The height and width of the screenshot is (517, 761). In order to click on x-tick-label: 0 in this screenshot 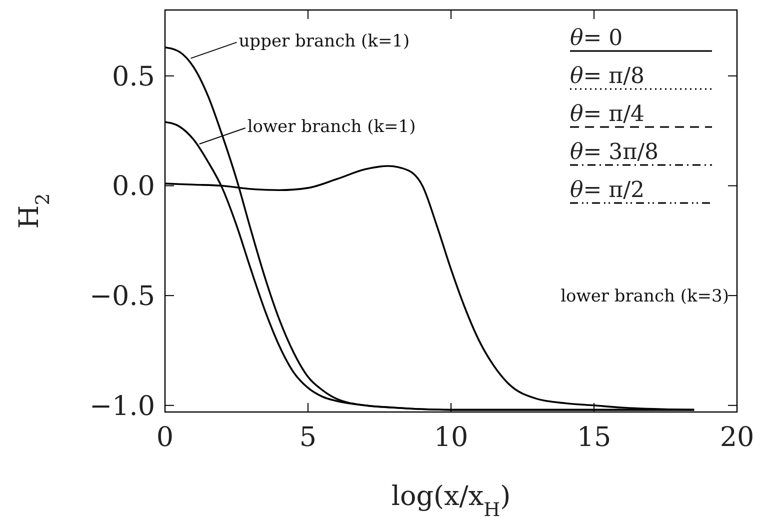, I will do `click(165, 437)`.